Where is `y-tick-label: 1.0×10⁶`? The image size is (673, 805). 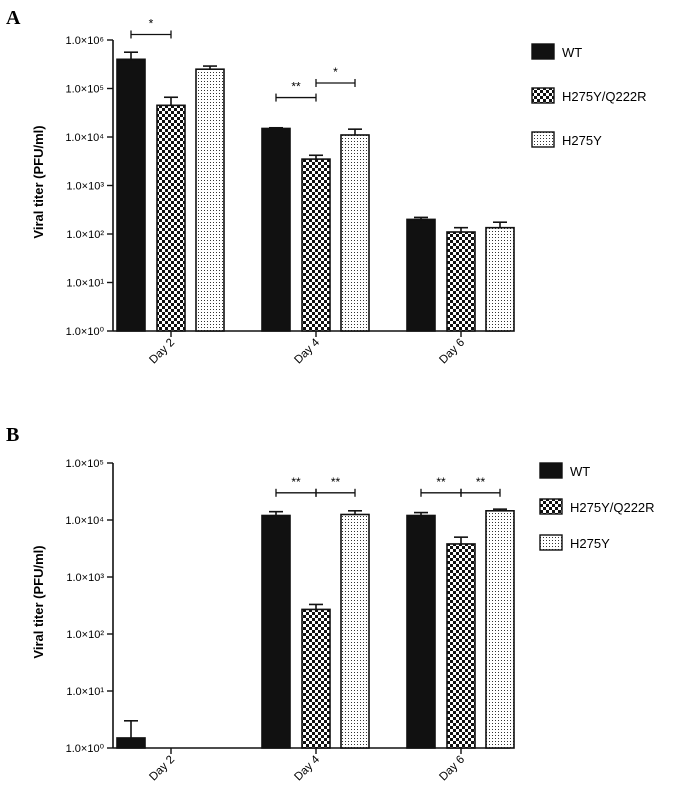 y-tick-label: 1.0×10⁶ is located at coordinates (85, 41).